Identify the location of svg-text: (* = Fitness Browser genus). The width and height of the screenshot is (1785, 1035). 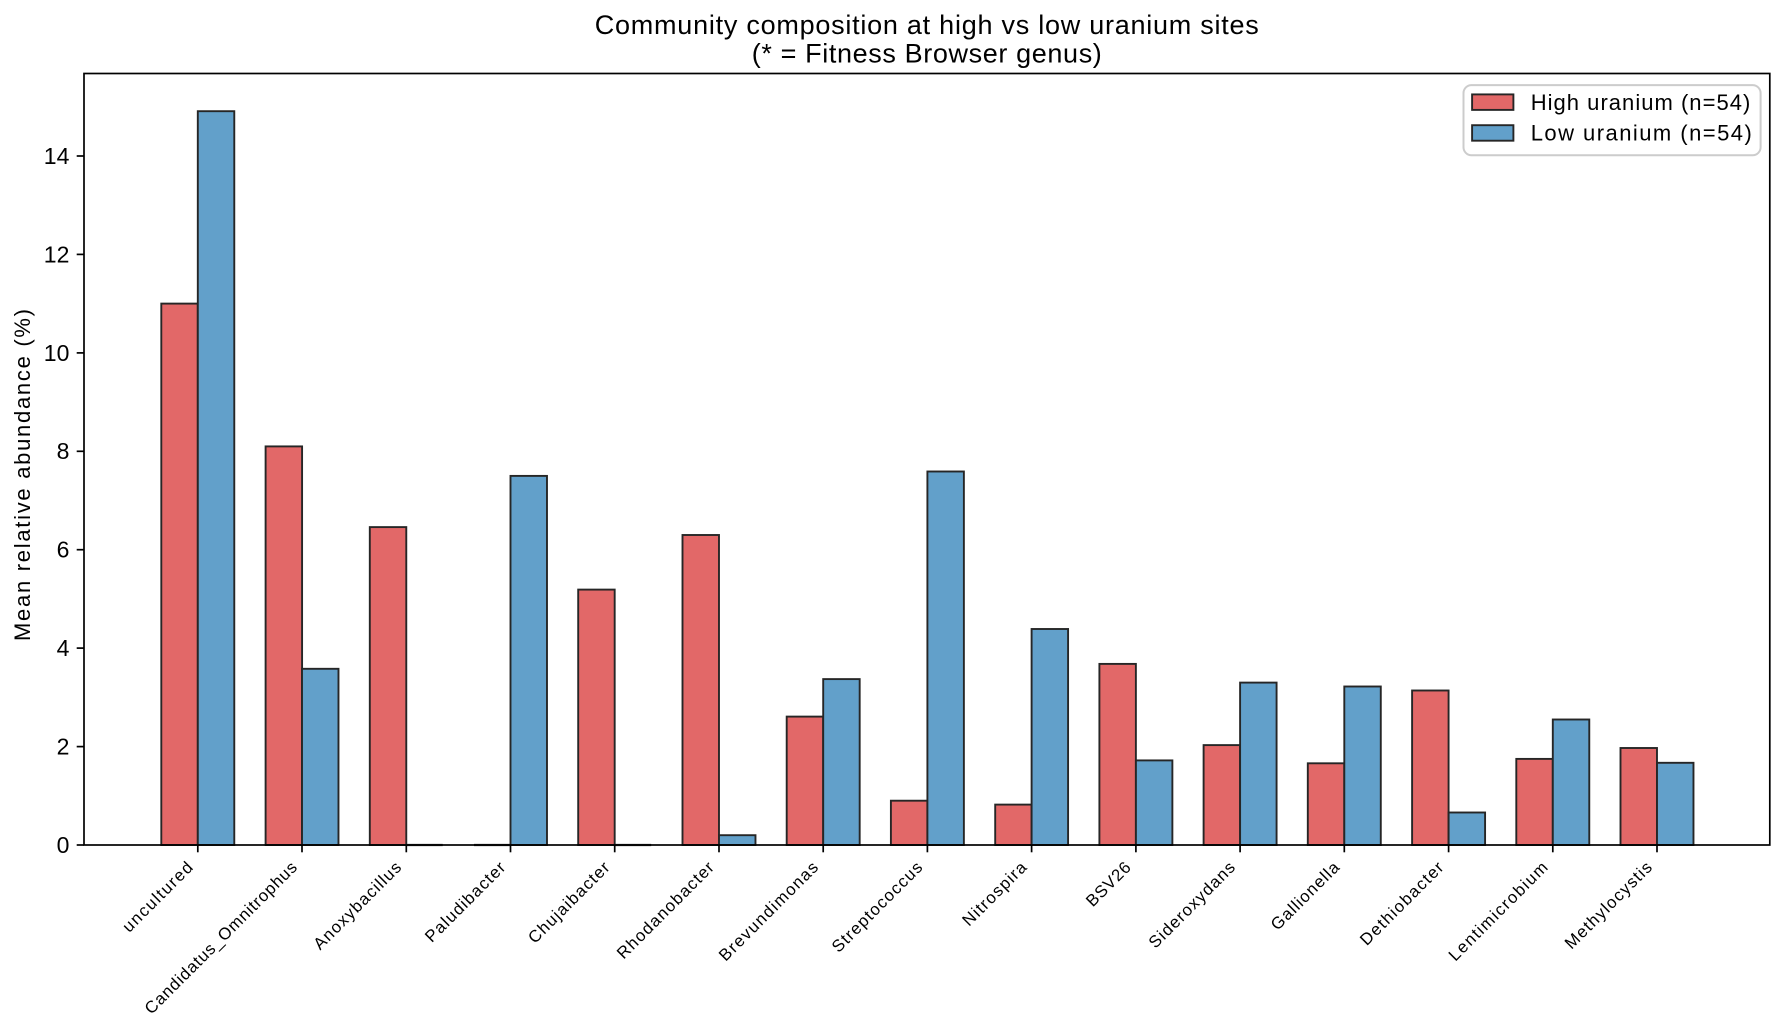
(927, 54).